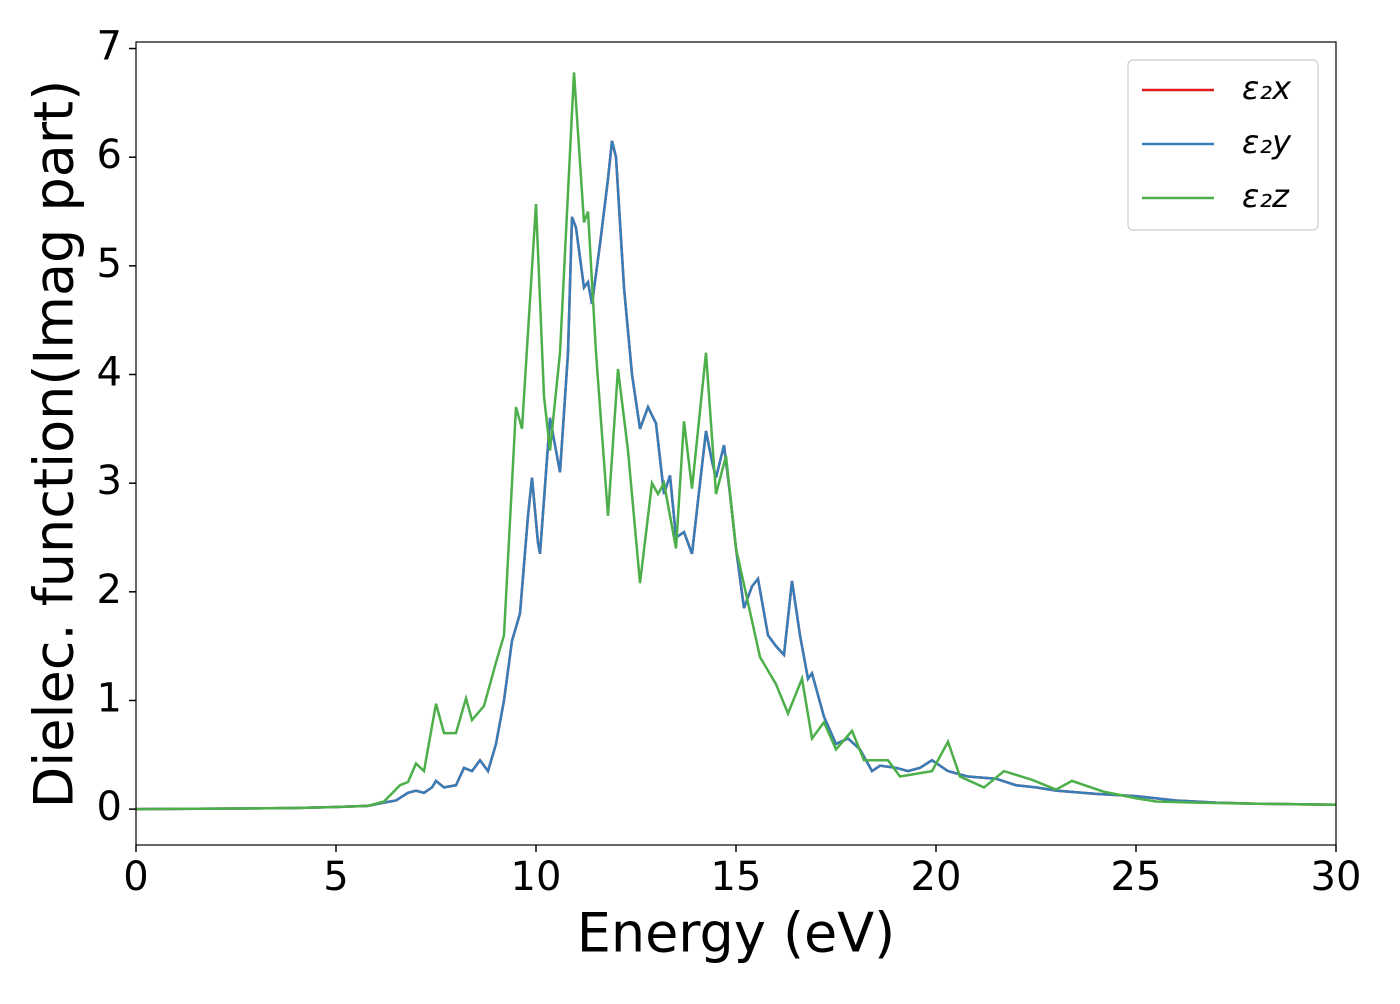 The image size is (1400, 1004). Describe the element at coordinates (1267, 142) in the screenshot. I see `legend-label: ε₂y` at that location.